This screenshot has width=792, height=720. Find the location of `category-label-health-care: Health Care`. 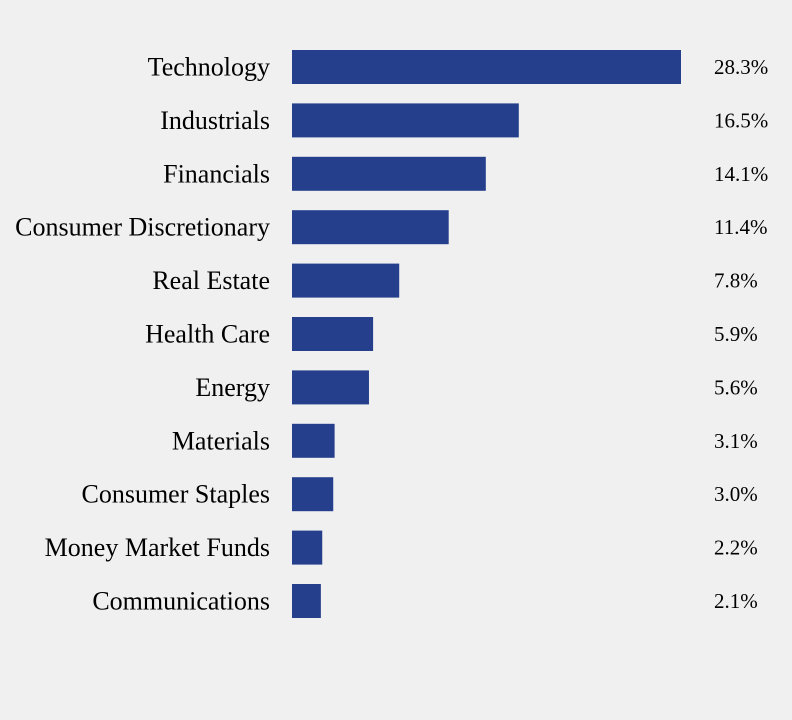

category-label-health-care: Health Care is located at coordinates (207, 334).